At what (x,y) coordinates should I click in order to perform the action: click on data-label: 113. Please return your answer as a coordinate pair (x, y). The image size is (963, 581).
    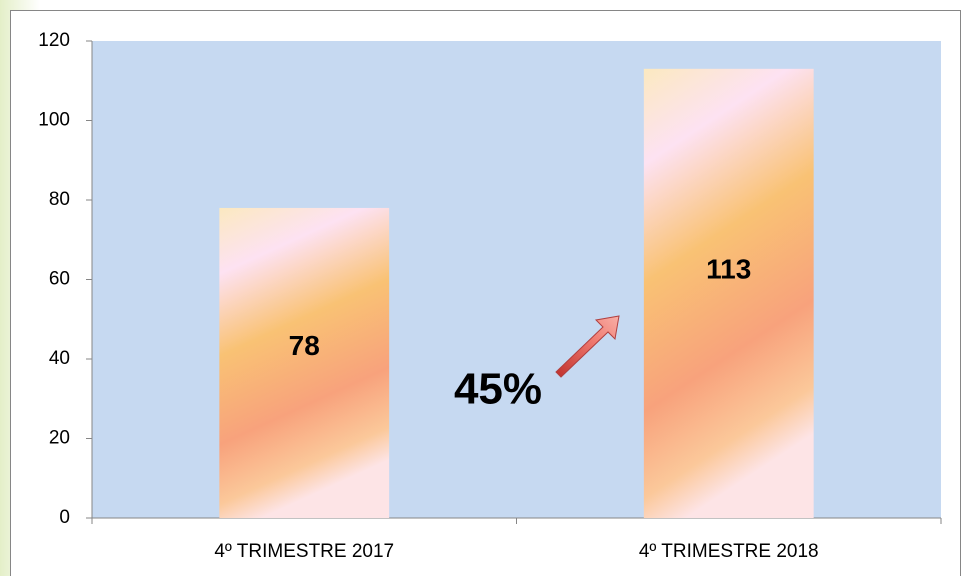
    Looking at the image, I should click on (728, 268).